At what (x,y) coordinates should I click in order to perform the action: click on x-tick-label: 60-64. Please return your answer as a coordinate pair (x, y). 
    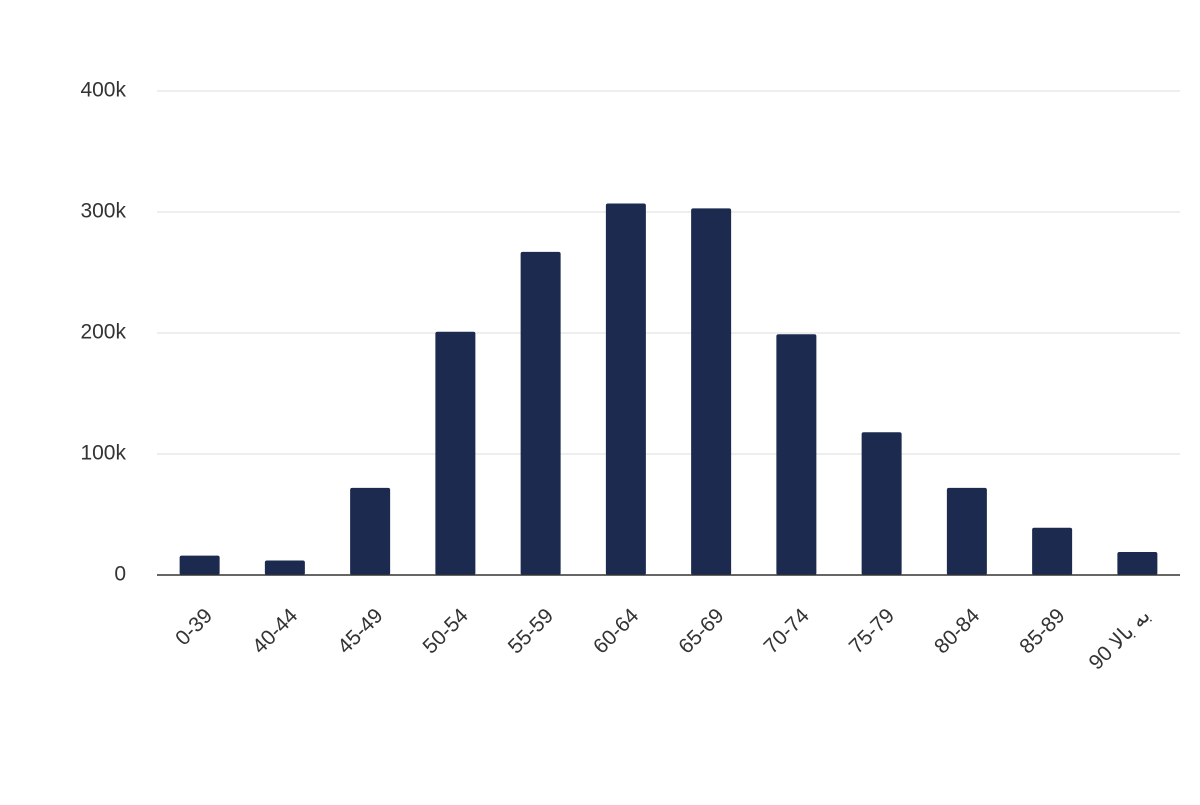
    Looking at the image, I should click on (616, 631).